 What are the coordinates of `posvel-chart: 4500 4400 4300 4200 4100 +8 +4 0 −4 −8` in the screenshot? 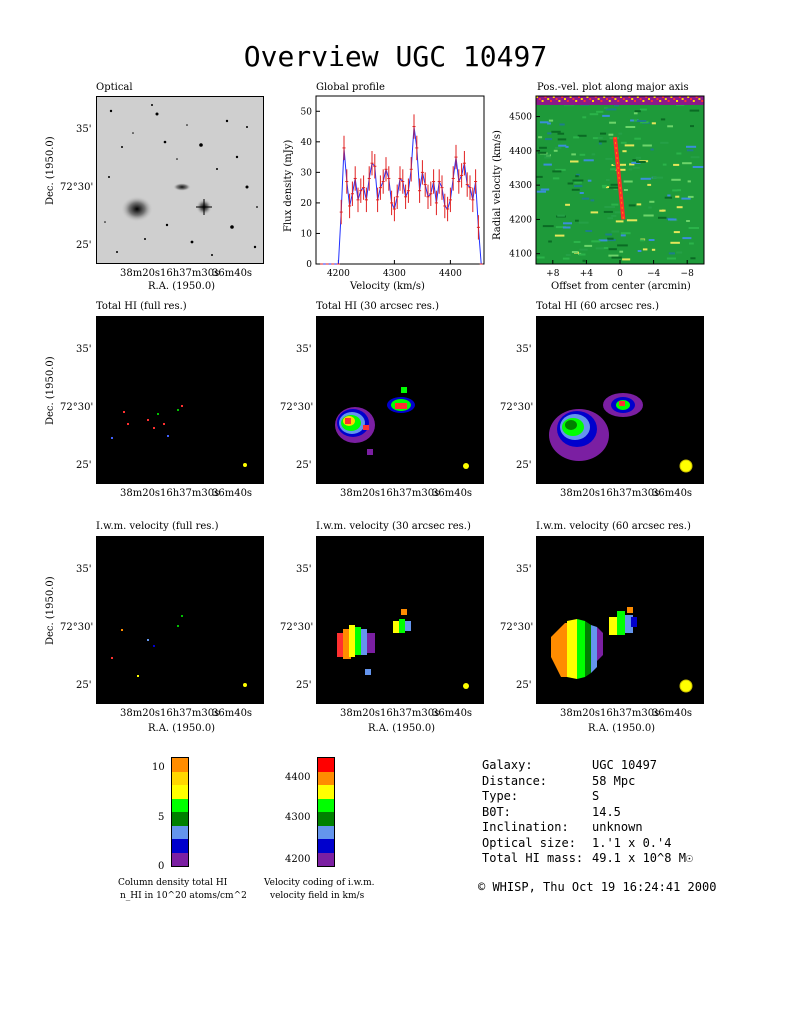 It's located at (607, 187).